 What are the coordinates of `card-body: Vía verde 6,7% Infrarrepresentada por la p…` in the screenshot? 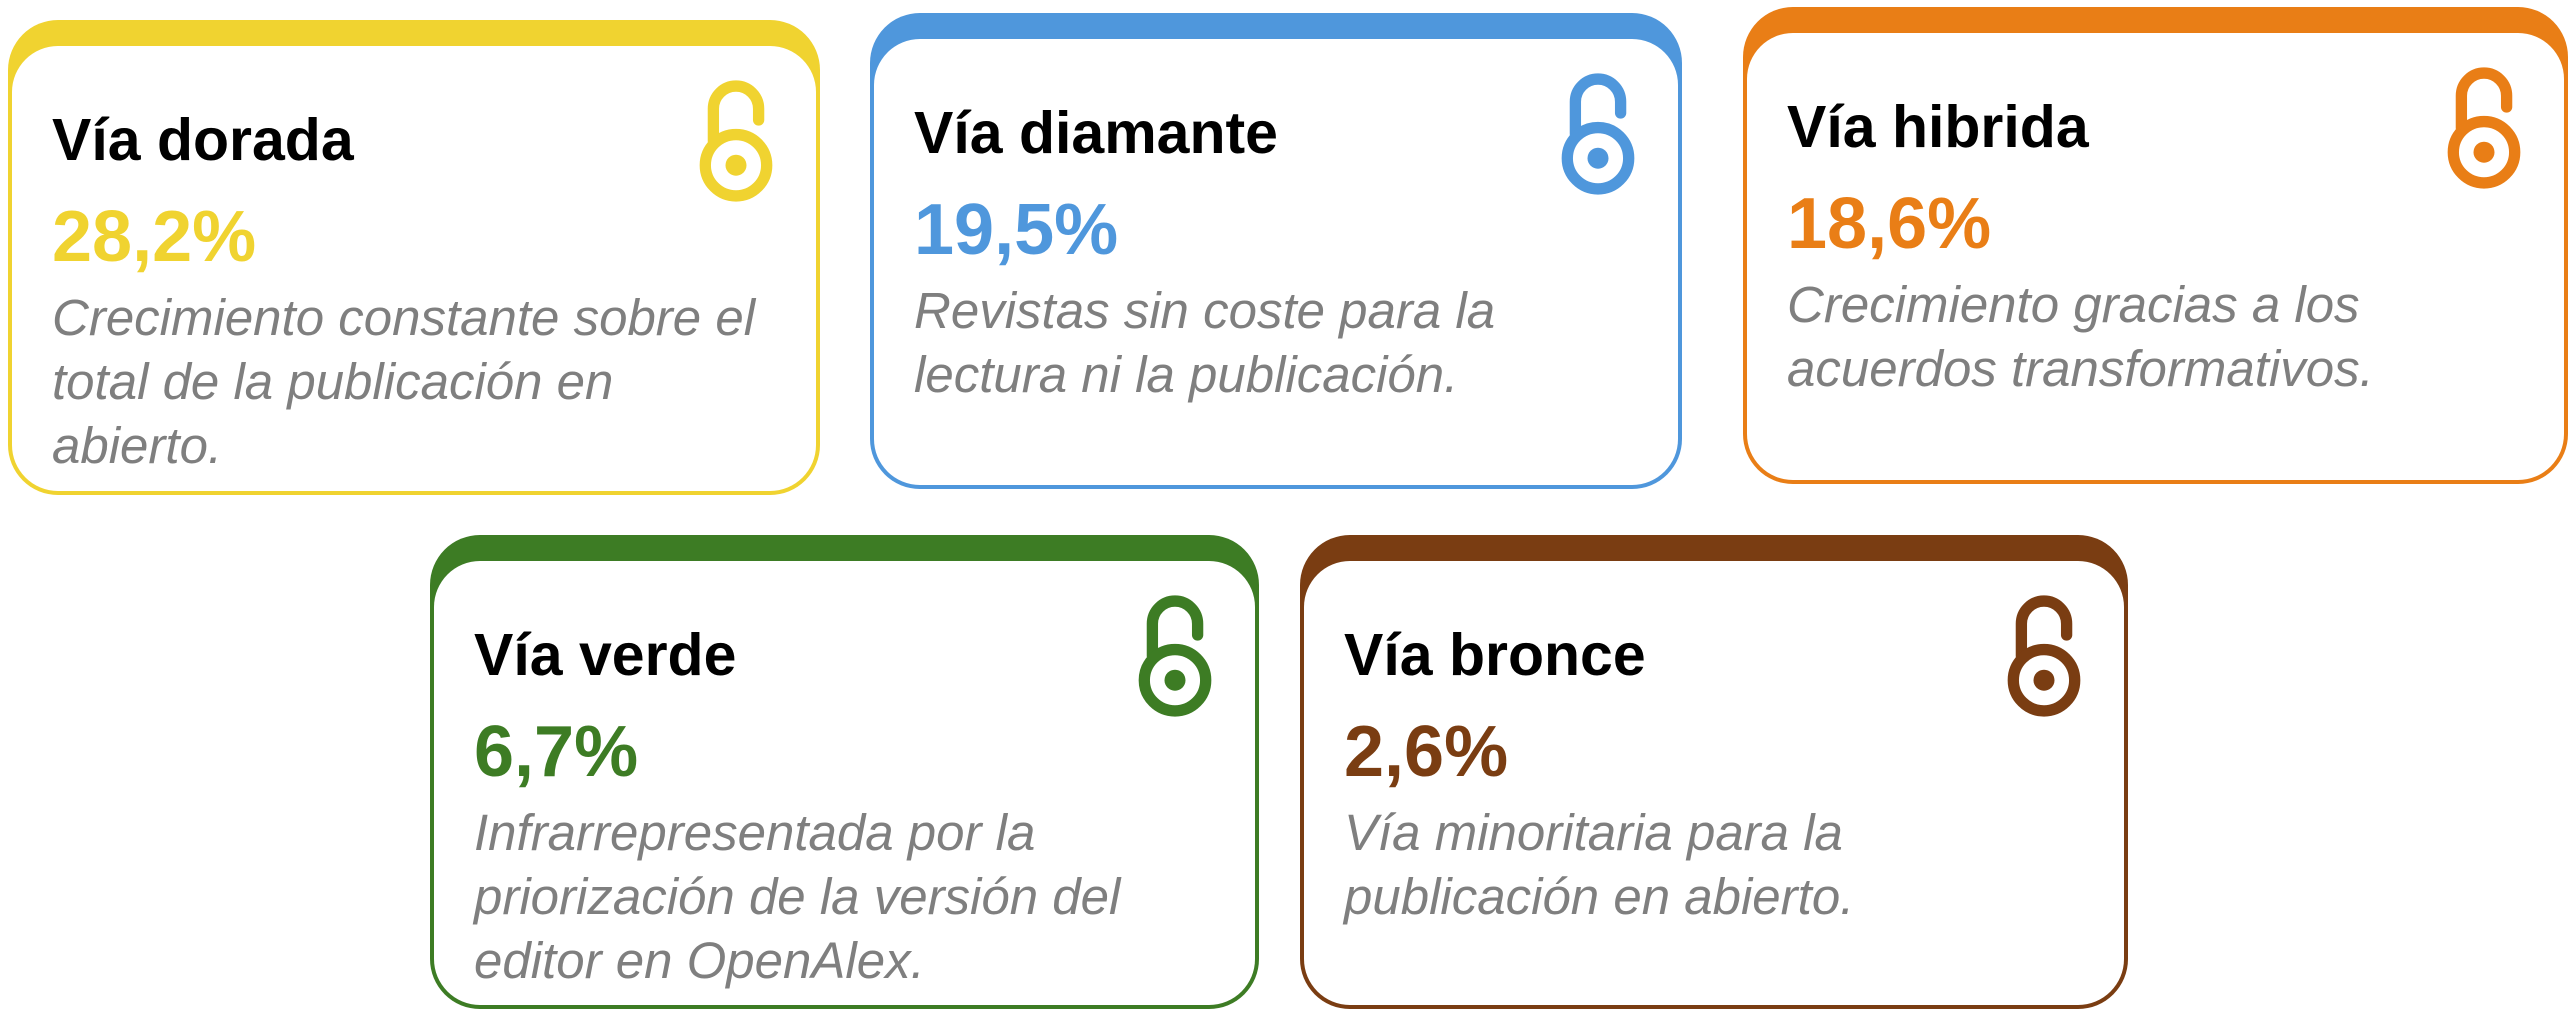 It's located at (844, 783).